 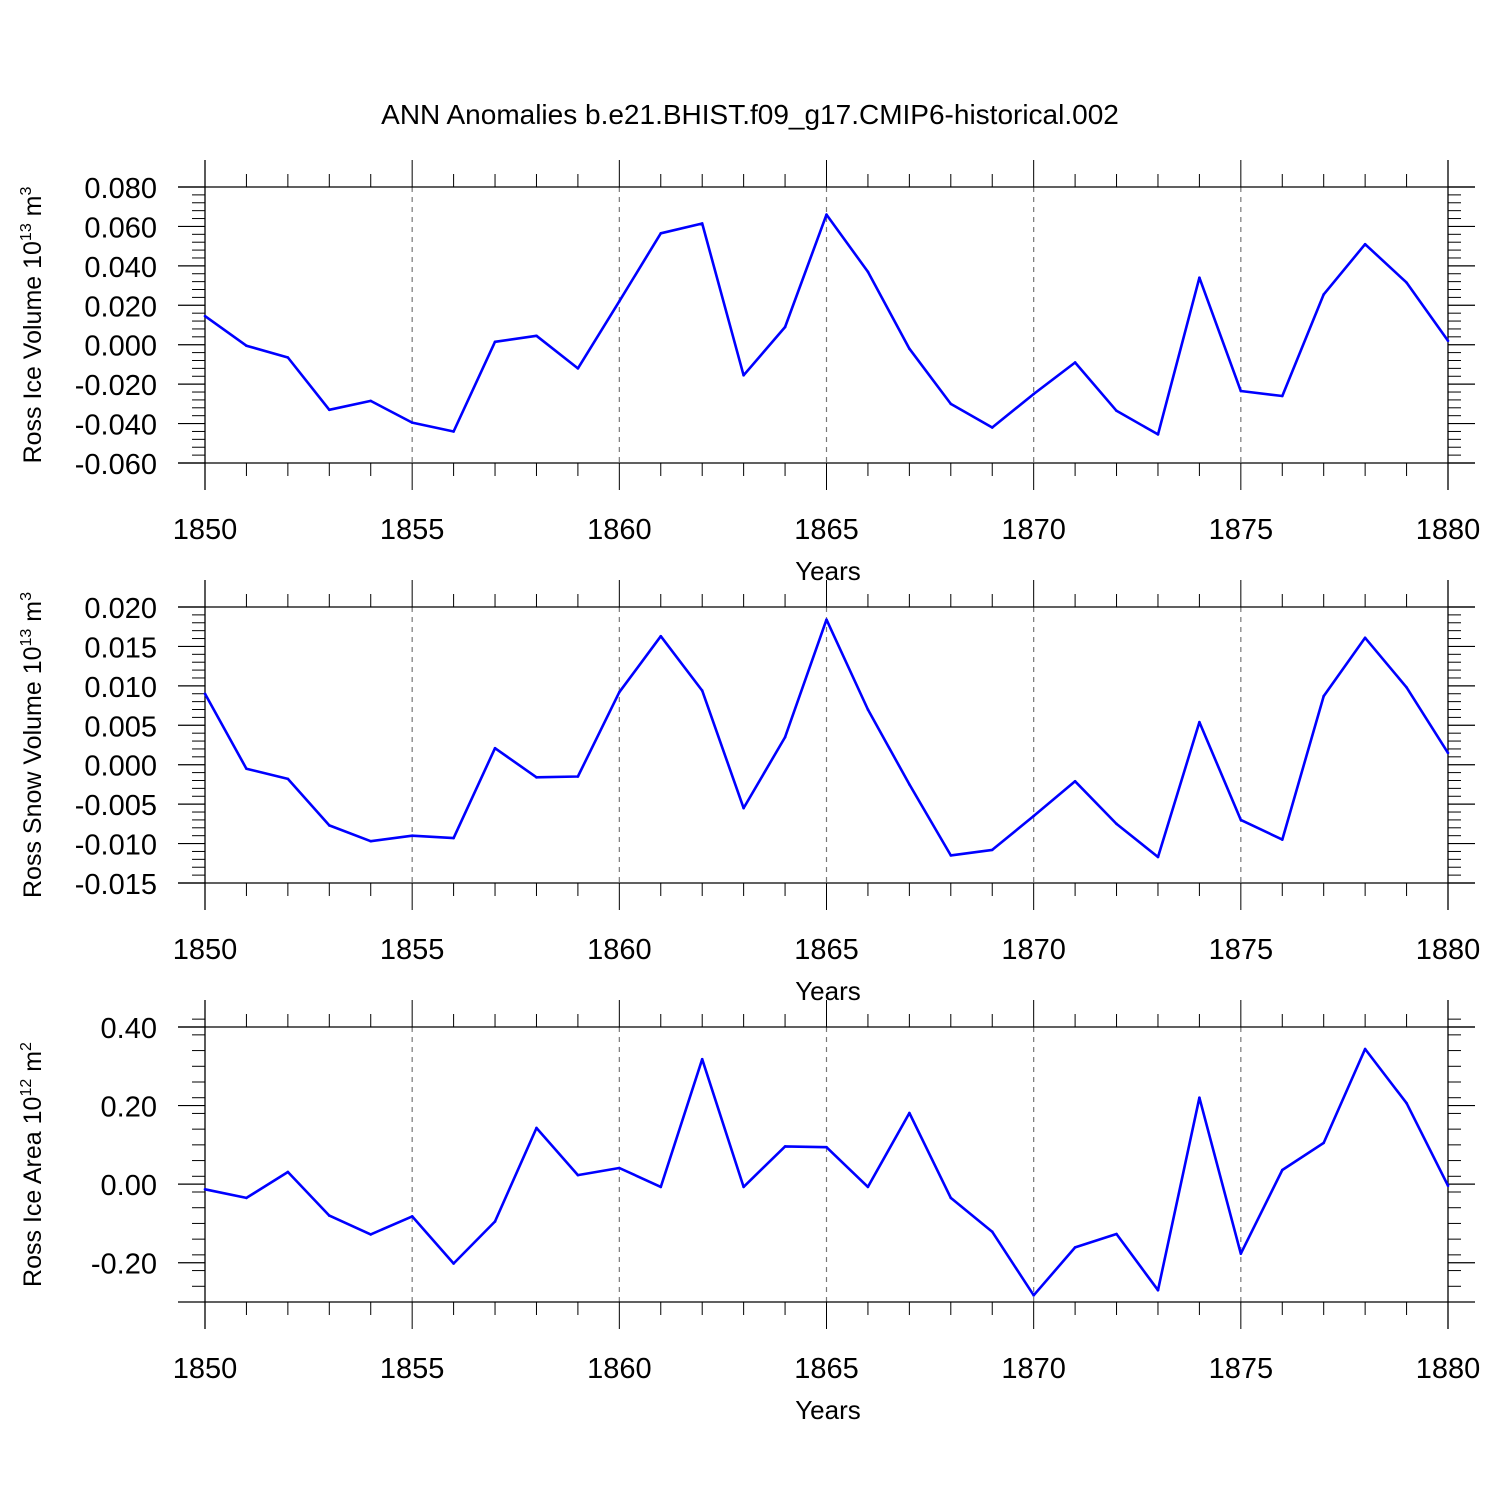 What do you see at coordinates (120, 228) in the screenshot?
I see `y-tick-label: 0.060` at bounding box center [120, 228].